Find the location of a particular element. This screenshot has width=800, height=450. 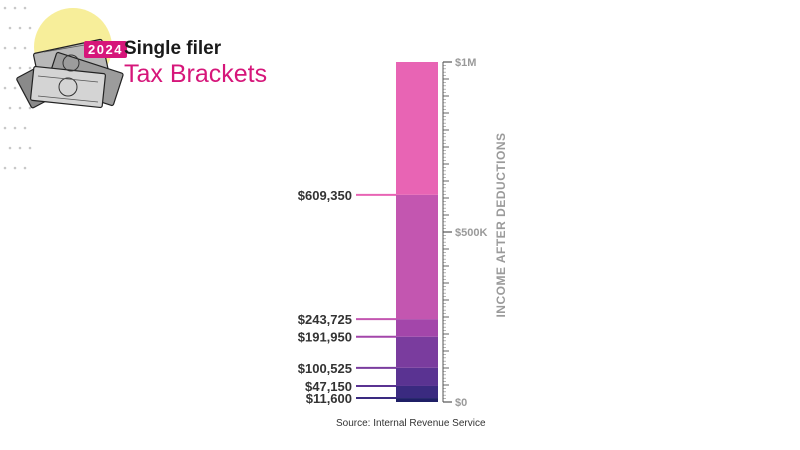

bracket-segments is located at coordinates (417, 232).